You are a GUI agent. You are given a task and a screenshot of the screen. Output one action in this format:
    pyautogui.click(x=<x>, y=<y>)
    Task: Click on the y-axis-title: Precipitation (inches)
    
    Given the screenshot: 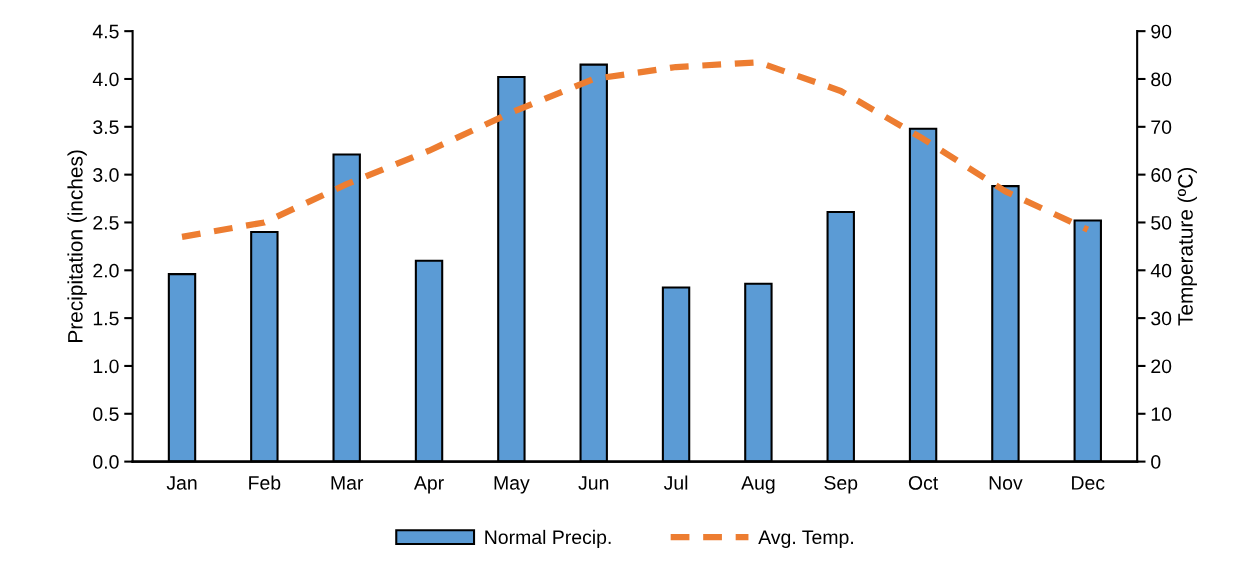 What is the action you would take?
    pyautogui.click(x=77, y=246)
    